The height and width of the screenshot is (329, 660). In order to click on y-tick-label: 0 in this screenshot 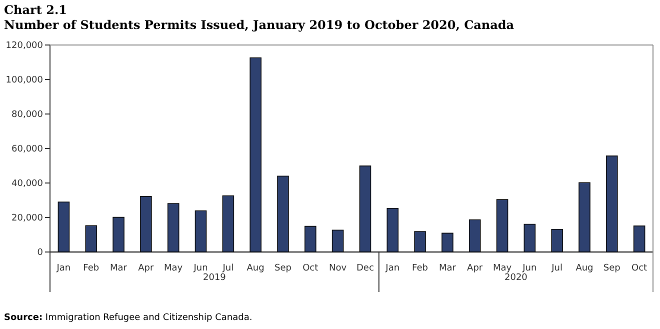, I will do `click(40, 253)`.